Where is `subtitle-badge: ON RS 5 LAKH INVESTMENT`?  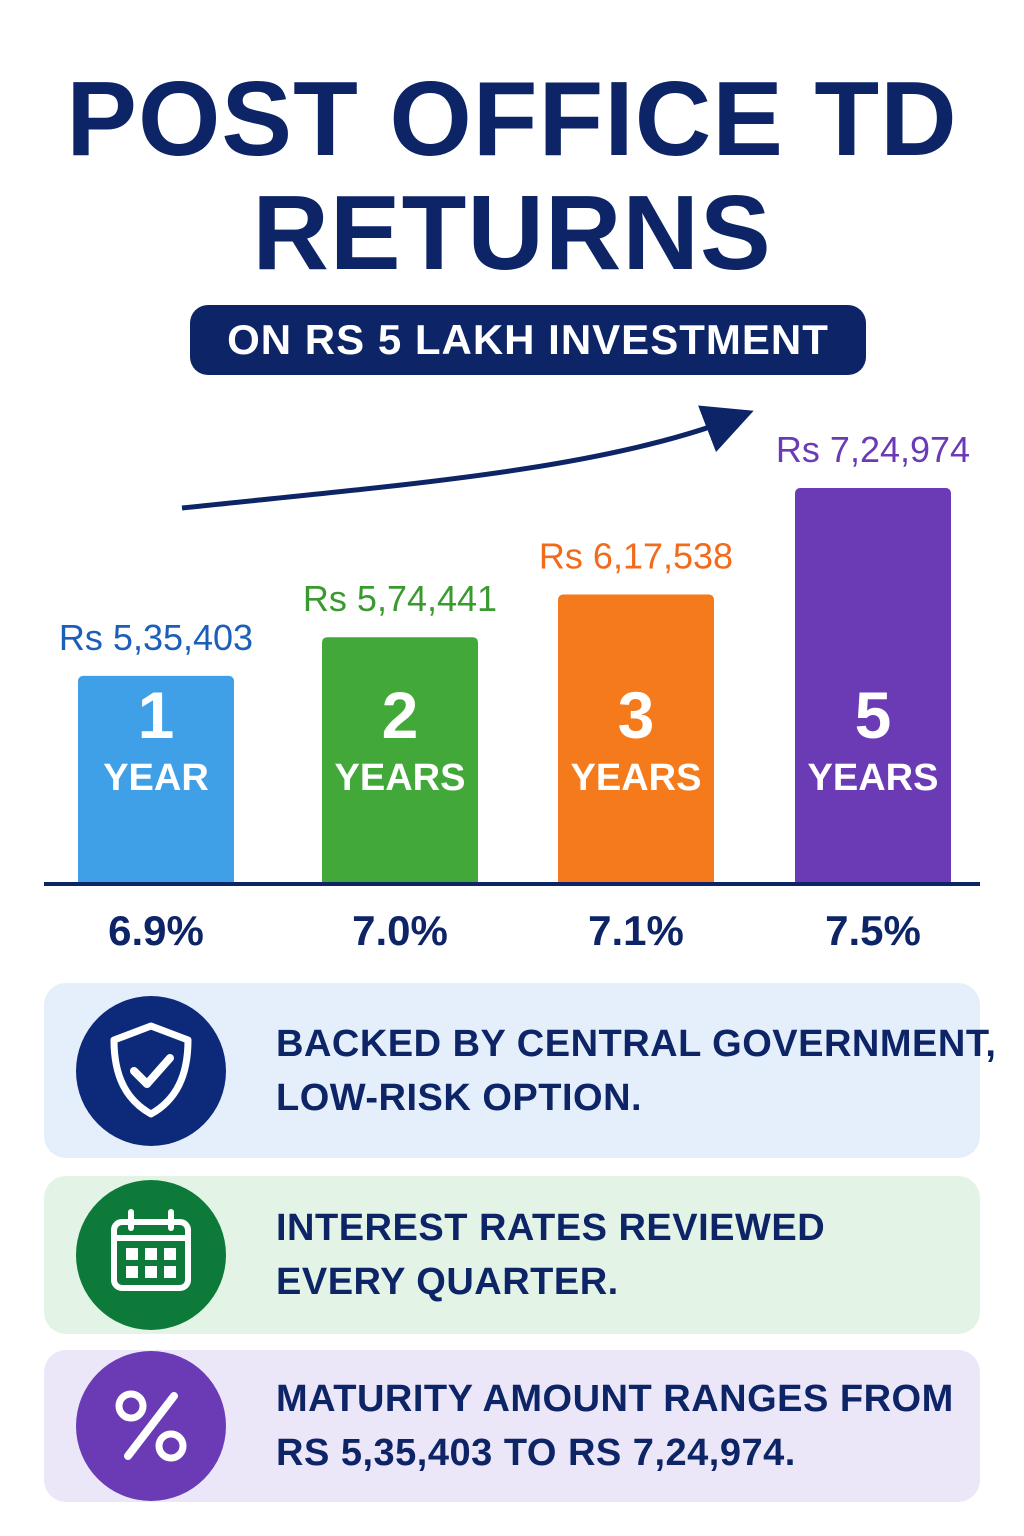 subtitle-badge: ON RS 5 LAKH INVESTMENT is located at coordinates (528, 340).